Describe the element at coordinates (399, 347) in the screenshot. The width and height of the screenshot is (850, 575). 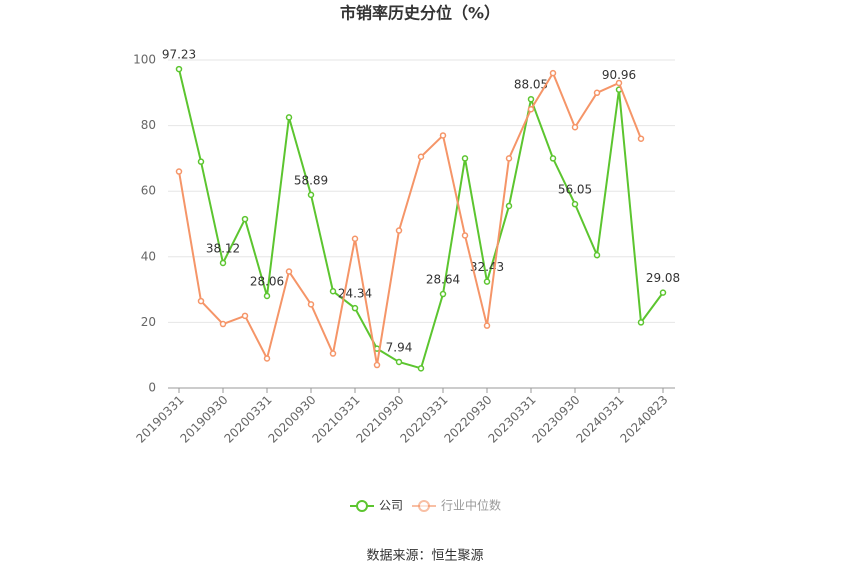
I see `data-label: 7.94` at that location.